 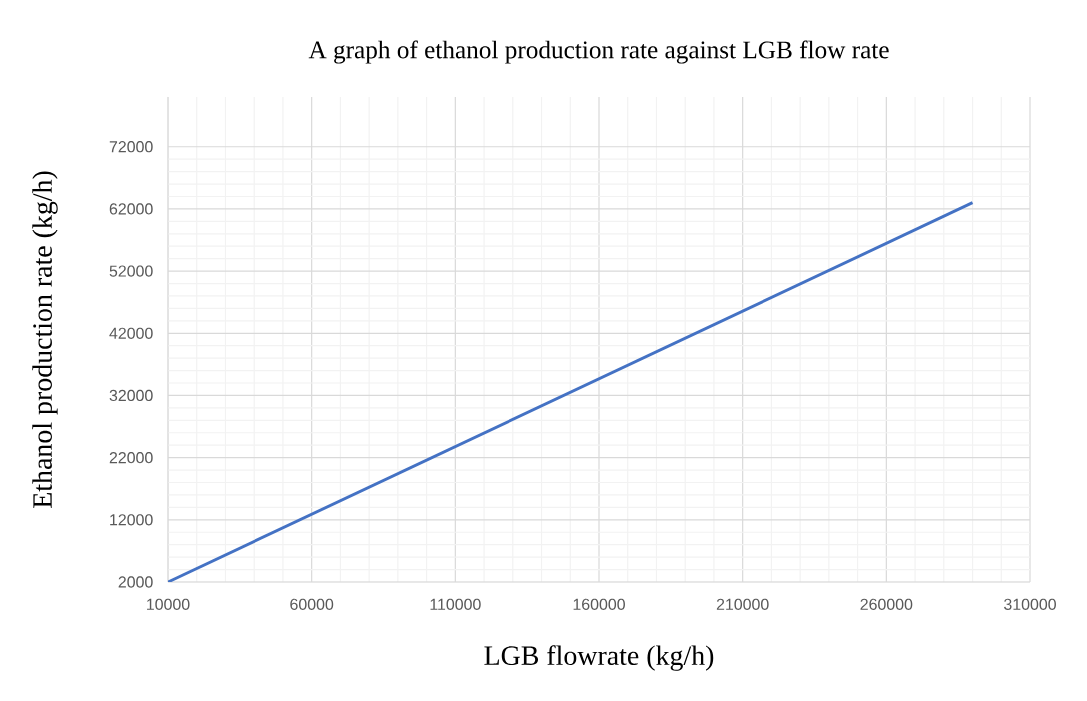 I want to click on x-tick-label: 10000, so click(x=168, y=604).